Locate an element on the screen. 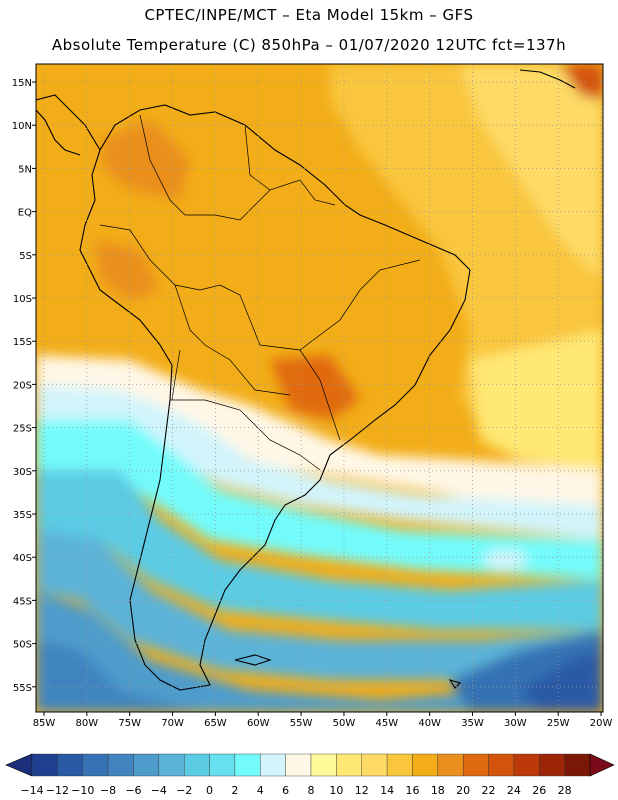  lat-label-2: 5N is located at coordinates (25, 169).